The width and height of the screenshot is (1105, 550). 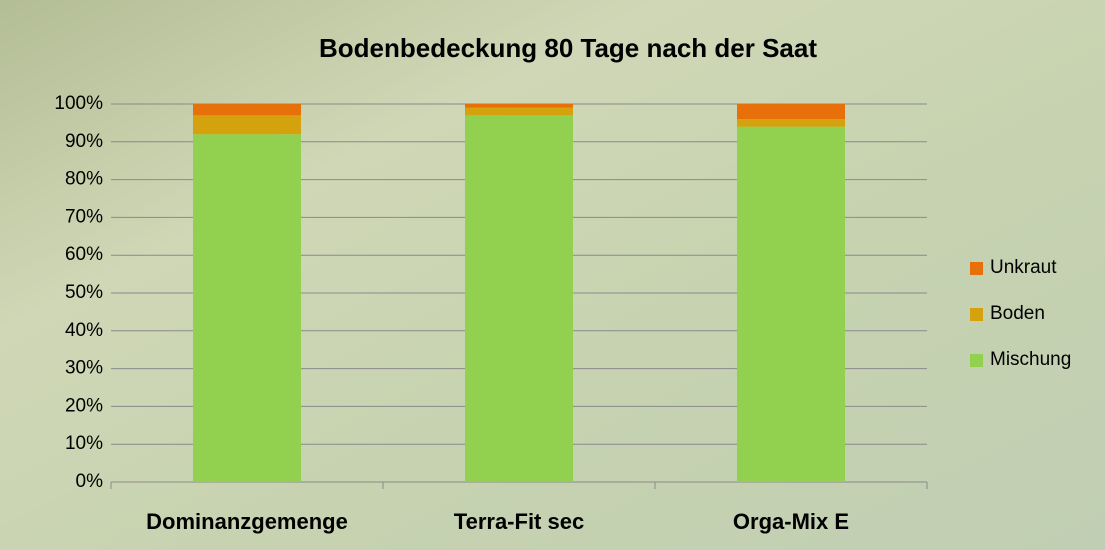 What do you see at coordinates (1017, 313) in the screenshot?
I see `legend-label: Boden` at bounding box center [1017, 313].